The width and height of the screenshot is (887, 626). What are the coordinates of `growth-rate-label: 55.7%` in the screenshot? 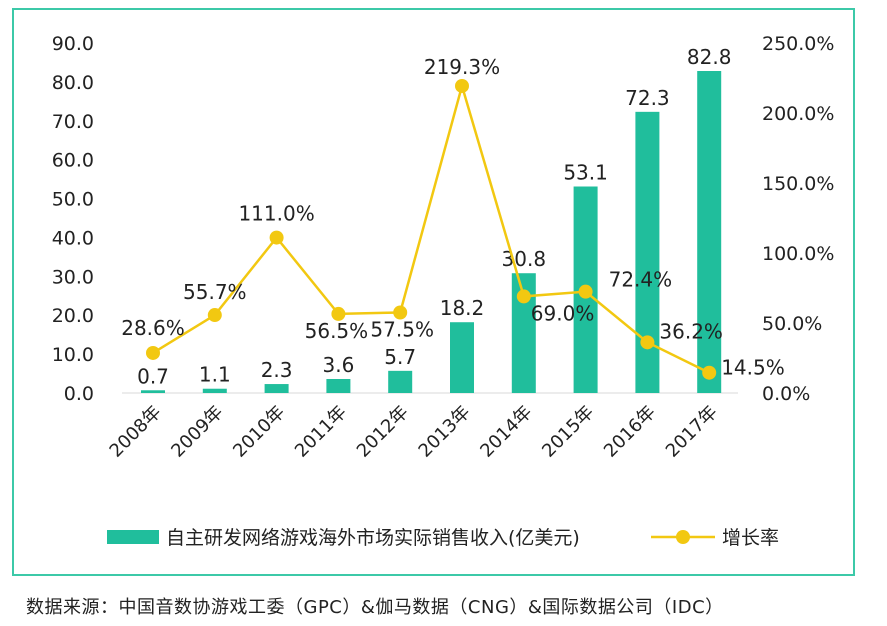 It's located at (215, 292).